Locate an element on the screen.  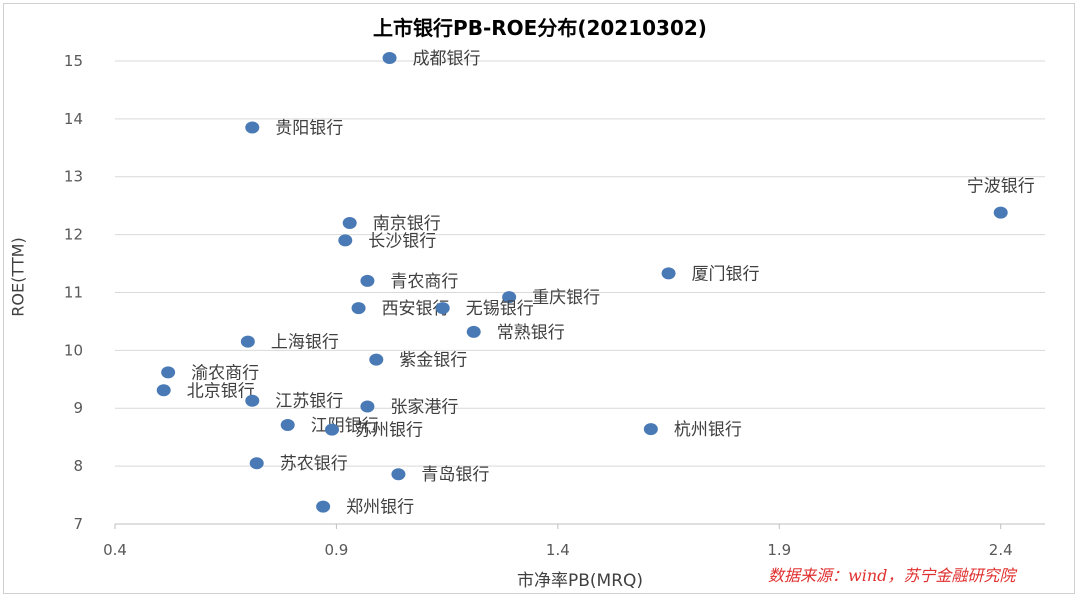
y-tick-label: 12 is located at coordinates (73, 235).